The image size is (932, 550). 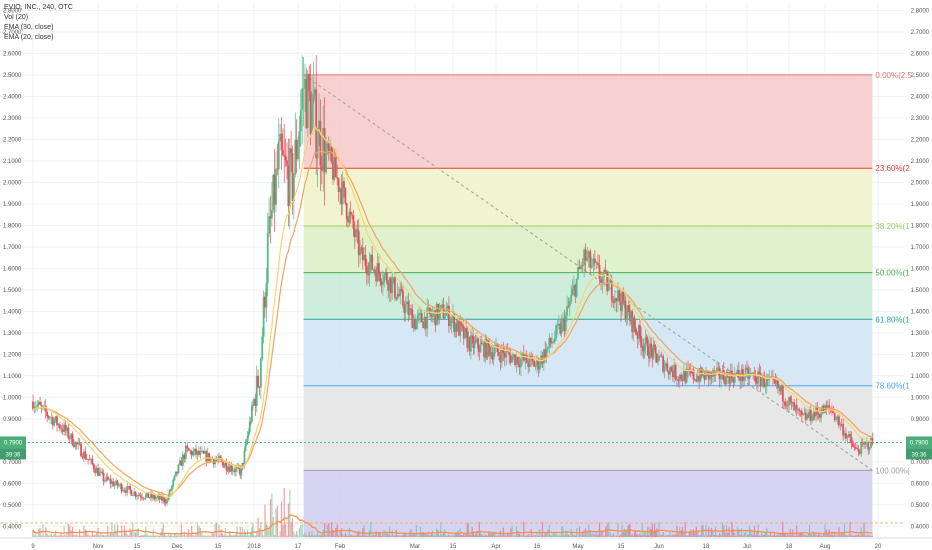 What do you see at coordinates (16, 17) in the screenshot?
I see `legend-vol: Vol (20)` at bounding box center [16, 17].